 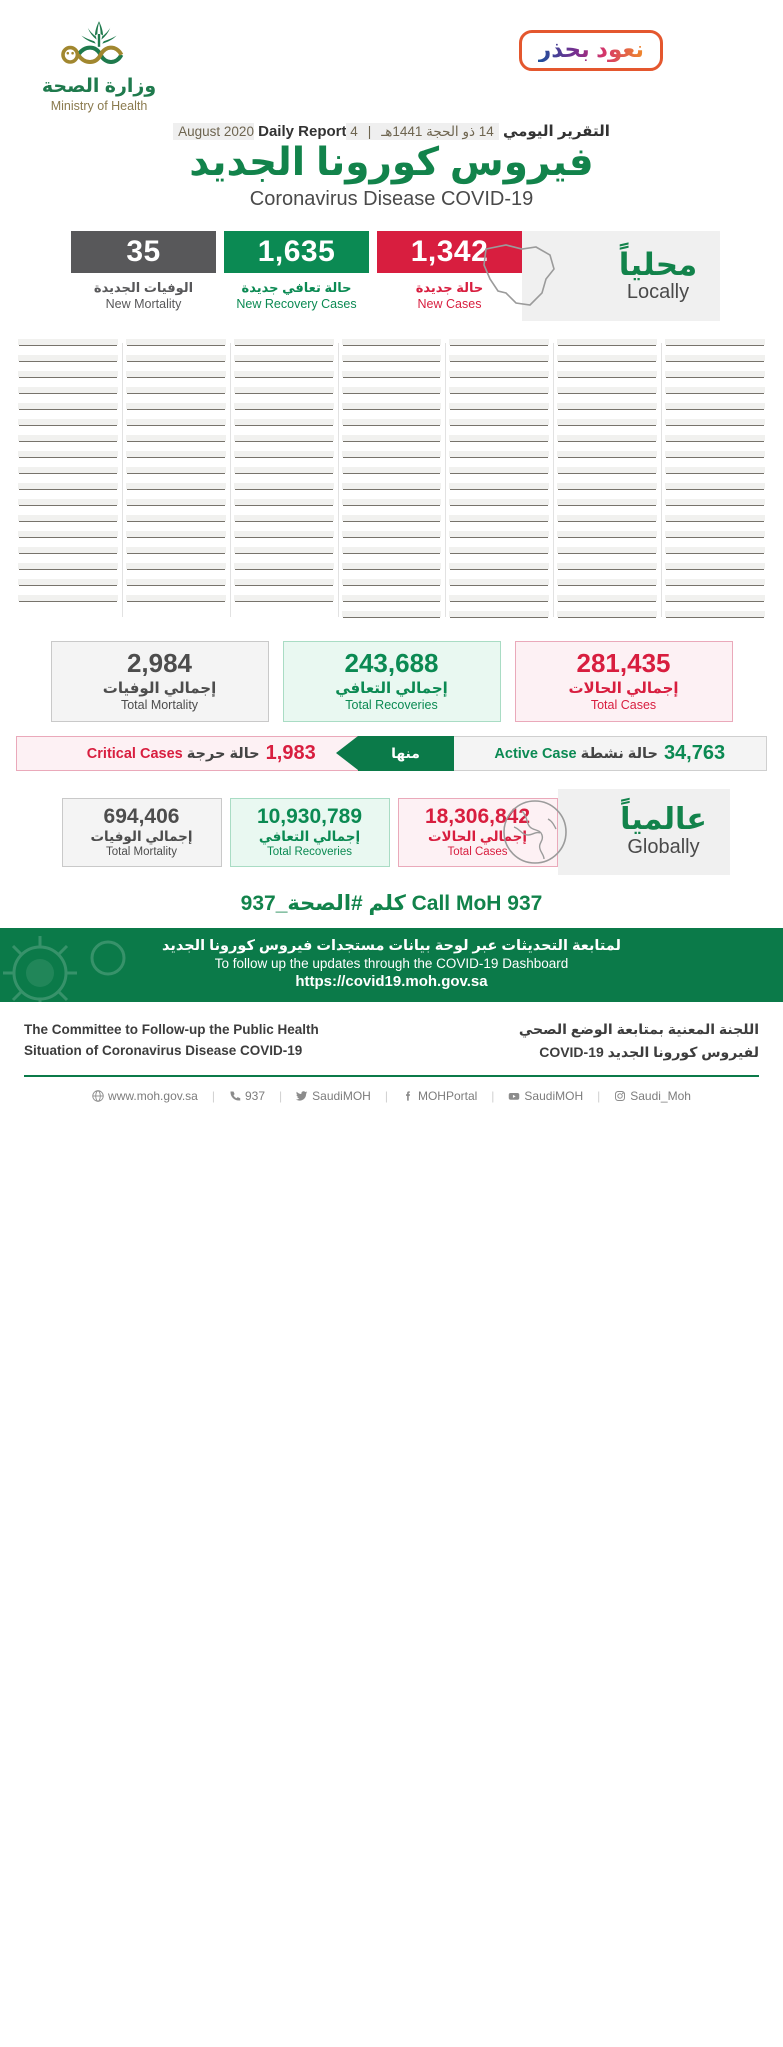 What do you see at coordinates (159, 689) in the screenshot?
I see `total-mortality-label-ar: إجمالي الوفيات` at bounding box center [159, 689].